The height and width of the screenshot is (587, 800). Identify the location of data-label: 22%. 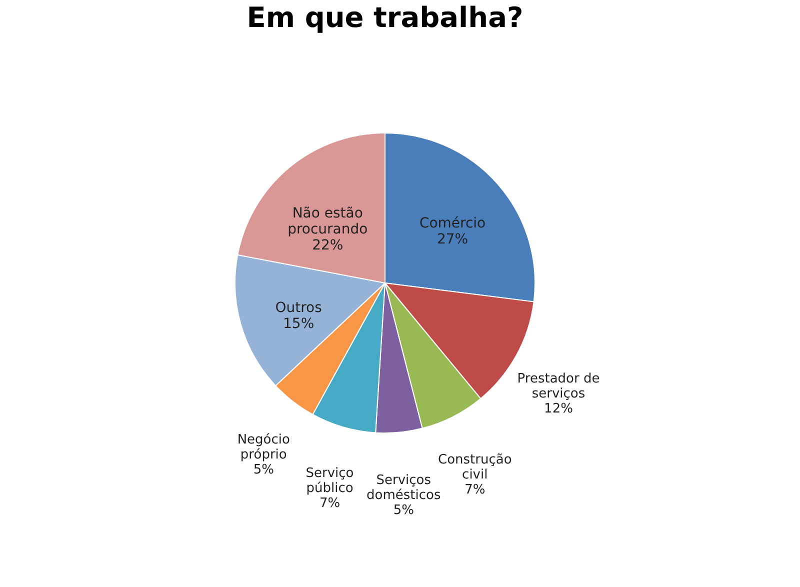
(328, 246).